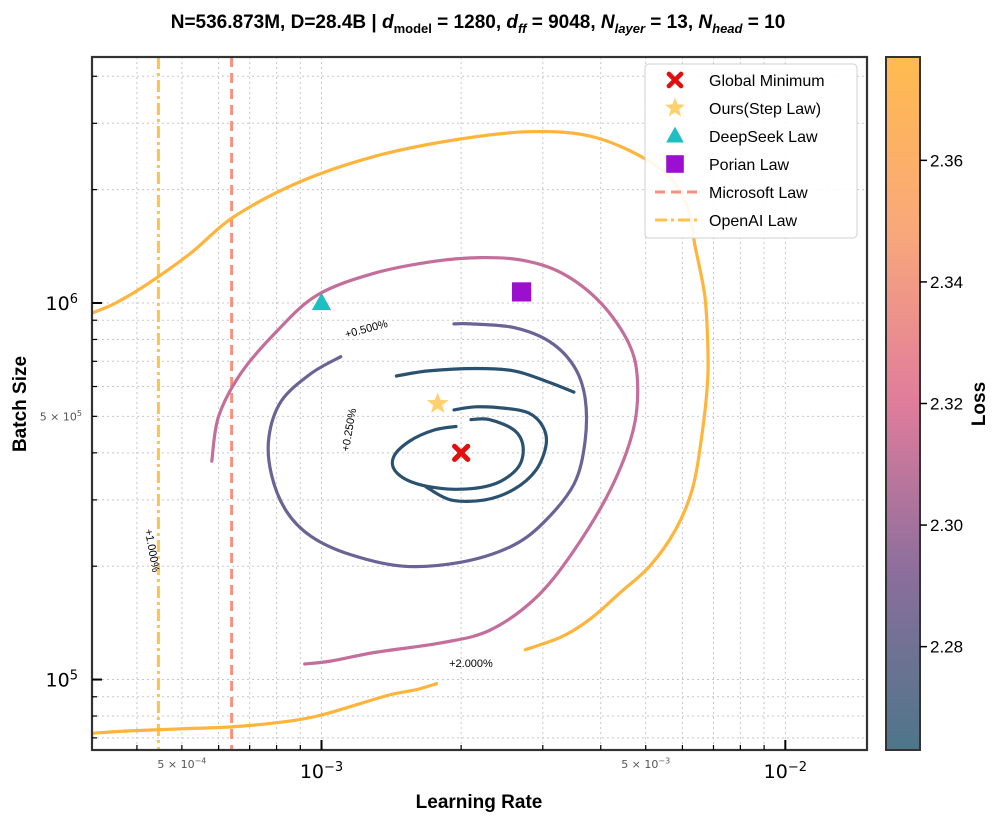 The height and width of the screenshot is (822, 997). I want to click on legend-box, so click(751, 151).